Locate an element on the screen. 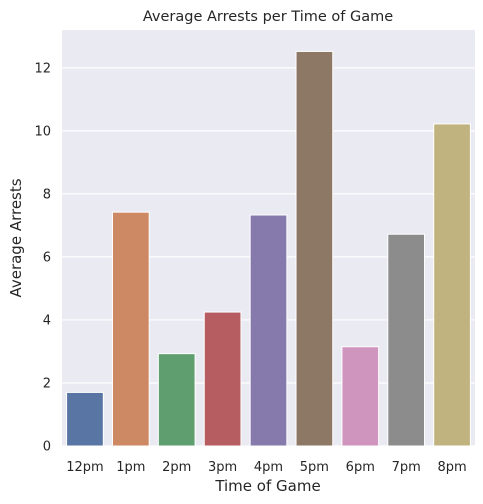 This screenshot has width=483, height=504. bar-7pm is located at coordinates (406, 340).